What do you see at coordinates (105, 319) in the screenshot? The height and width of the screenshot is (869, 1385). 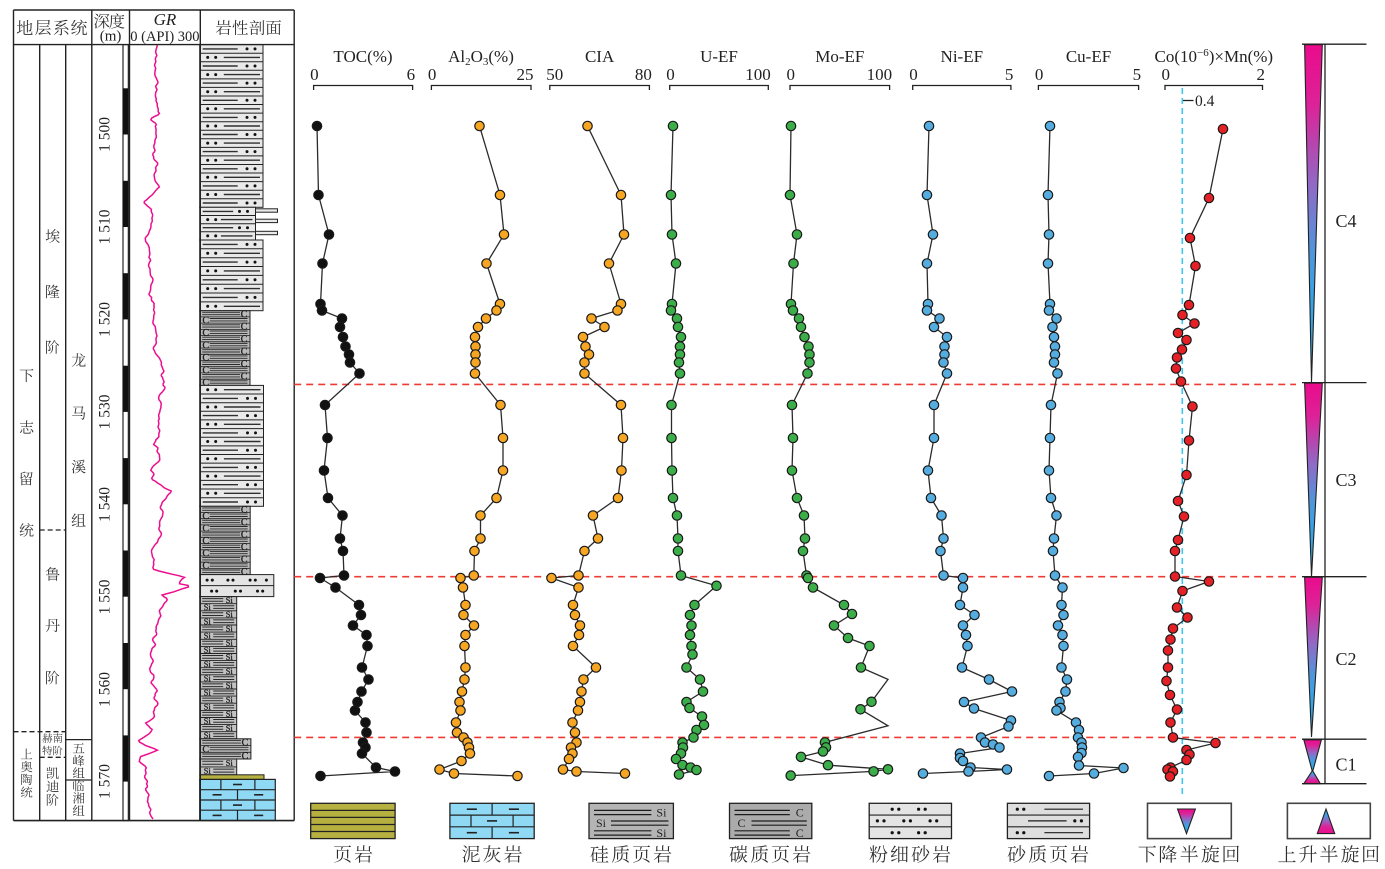 I see `svg-text: 1 520` at bounding box center [105, 319].